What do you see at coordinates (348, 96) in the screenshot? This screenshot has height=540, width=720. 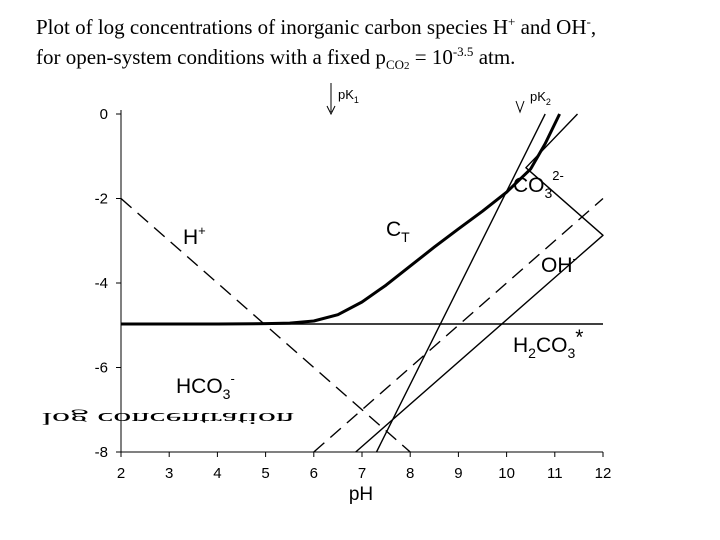 I see `pk1-label: pK1` at bounding box center [348, 96].